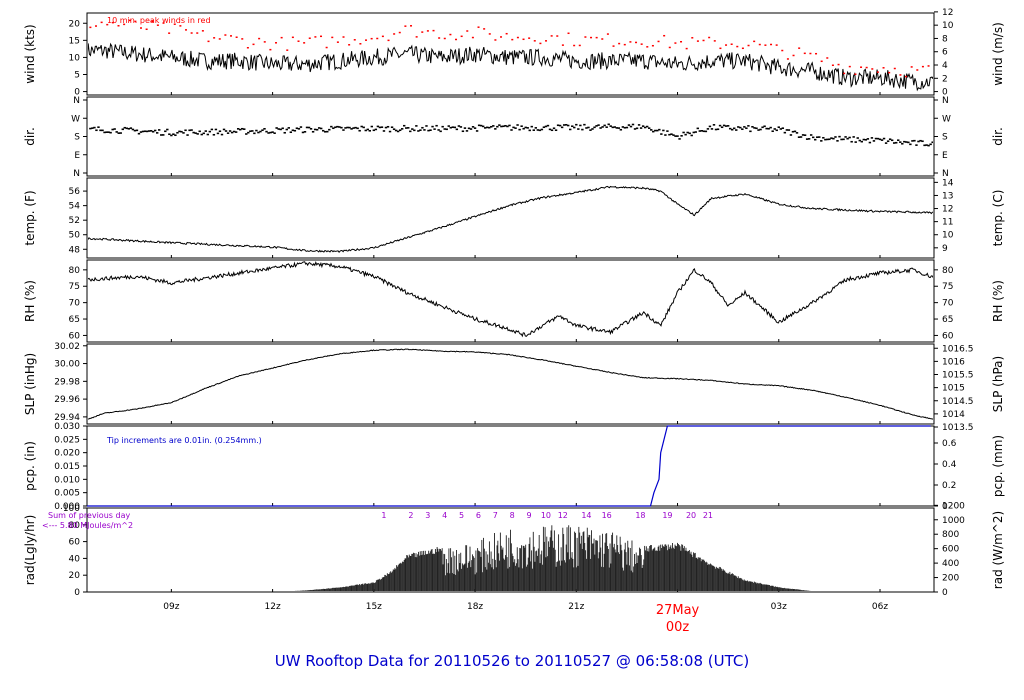 This screenshot has width=1024, height=700. Describe the element at coordinates (30, 301) in the screenshot. I see `rh-ylabel-left: RH (%)` at that location.